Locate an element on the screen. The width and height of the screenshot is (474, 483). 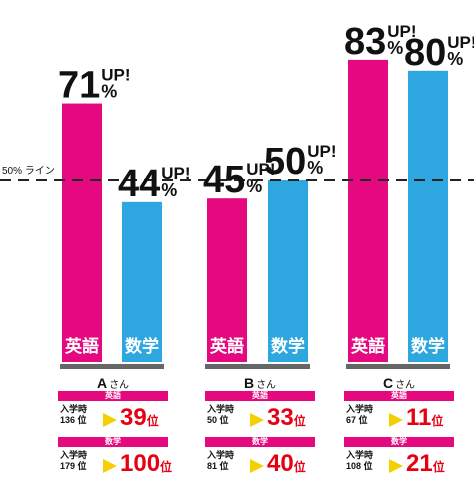
before-rank-value: 108 位 is located at coordinates (359, 466).